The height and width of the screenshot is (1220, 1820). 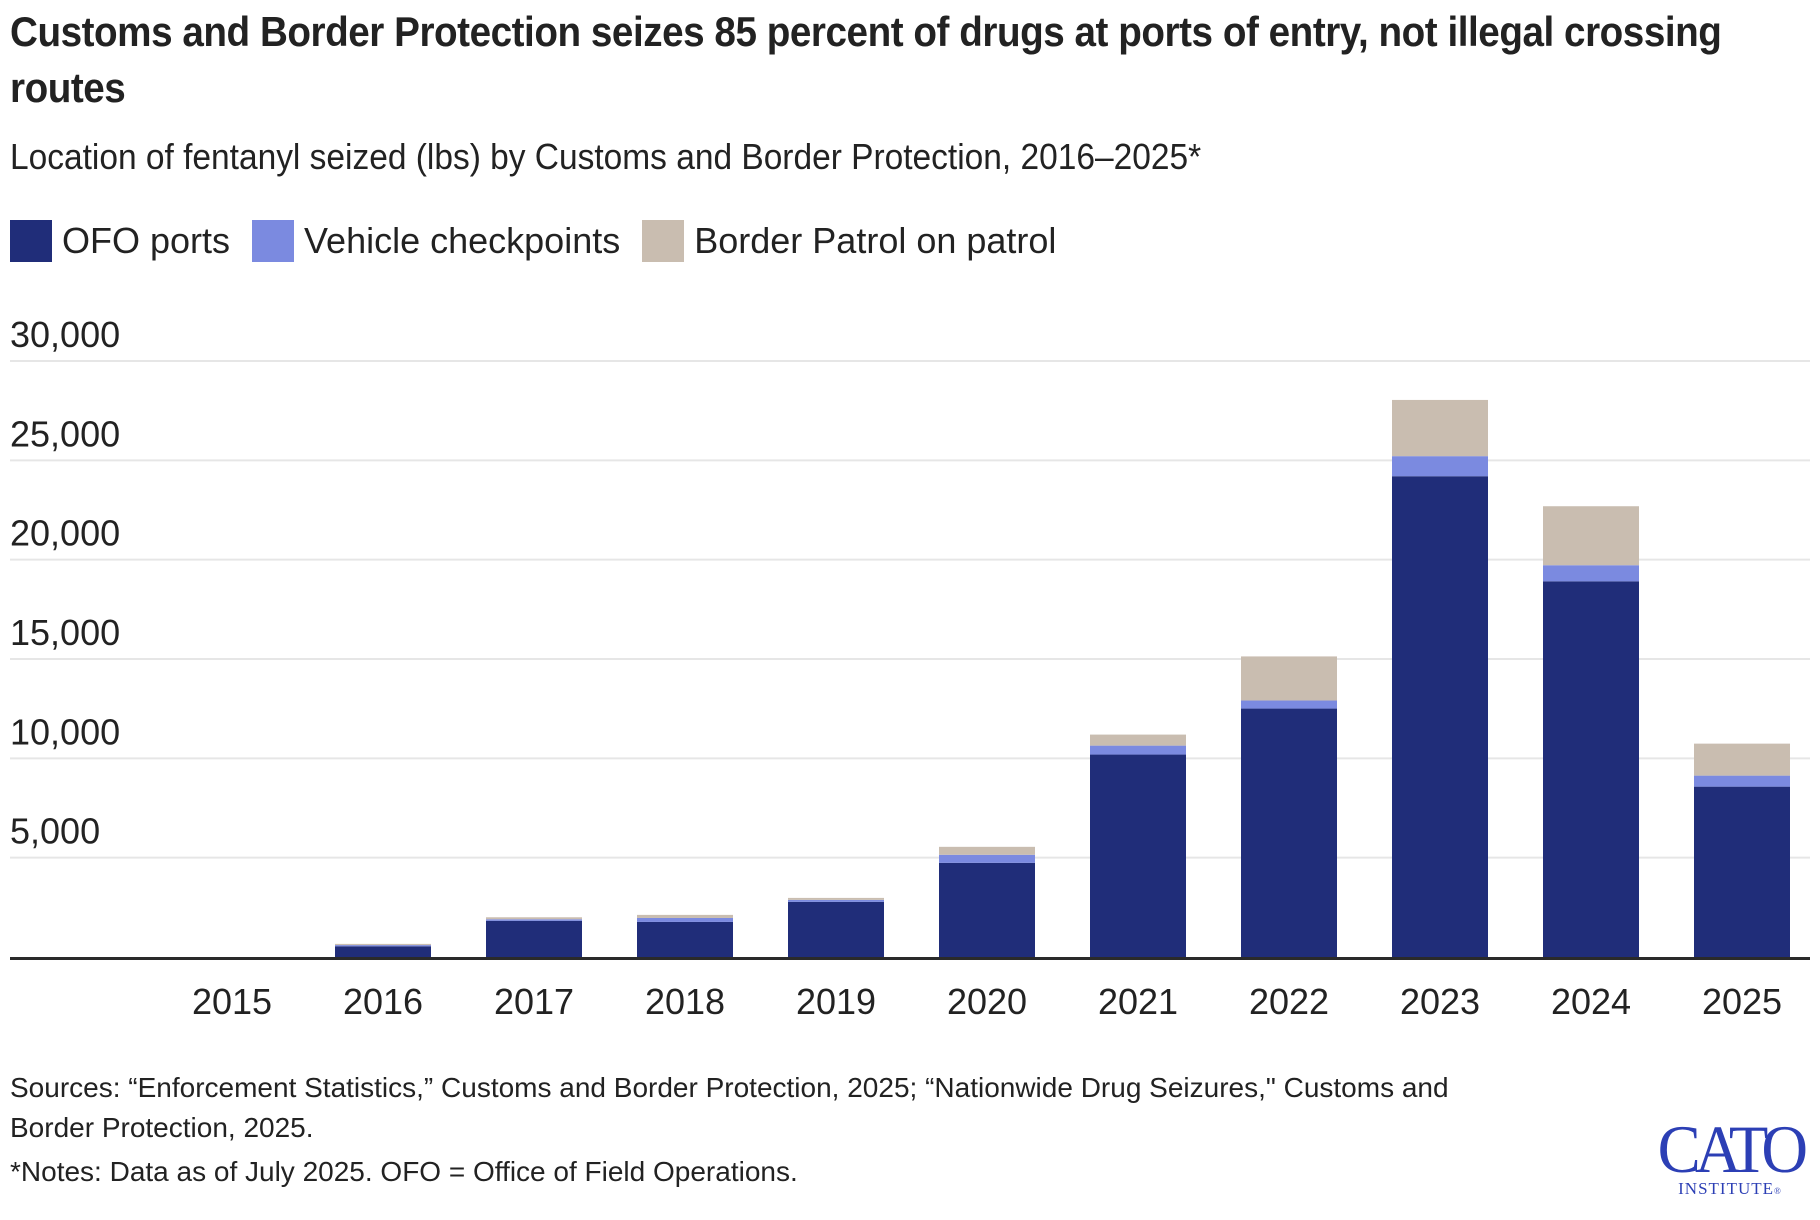 I want to click on legend-item-vehicle-checkpoints: Vehicle checkpoints, so click(x=436, y=241).